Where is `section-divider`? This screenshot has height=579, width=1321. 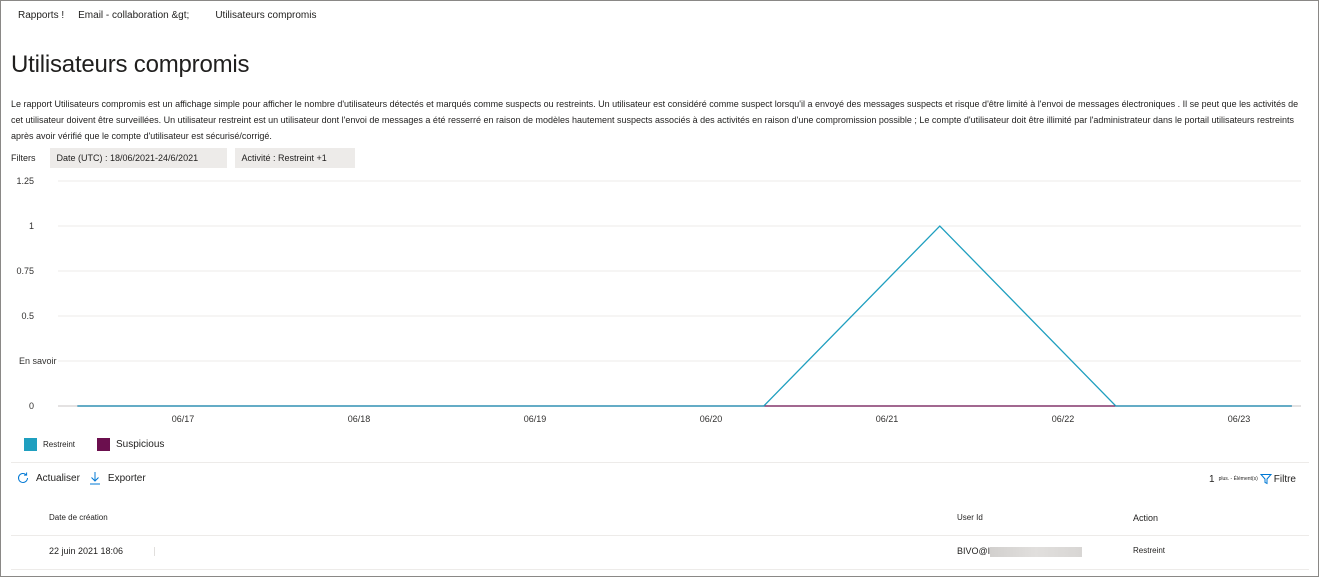 section-divider is located at coordinates (660, 462).